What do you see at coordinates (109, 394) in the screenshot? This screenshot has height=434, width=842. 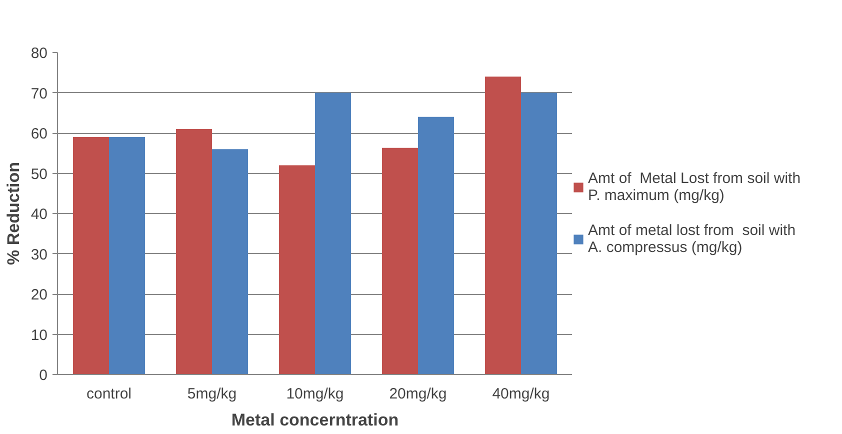 I see `x-tick-label: control` at bounding box center [109, 394].